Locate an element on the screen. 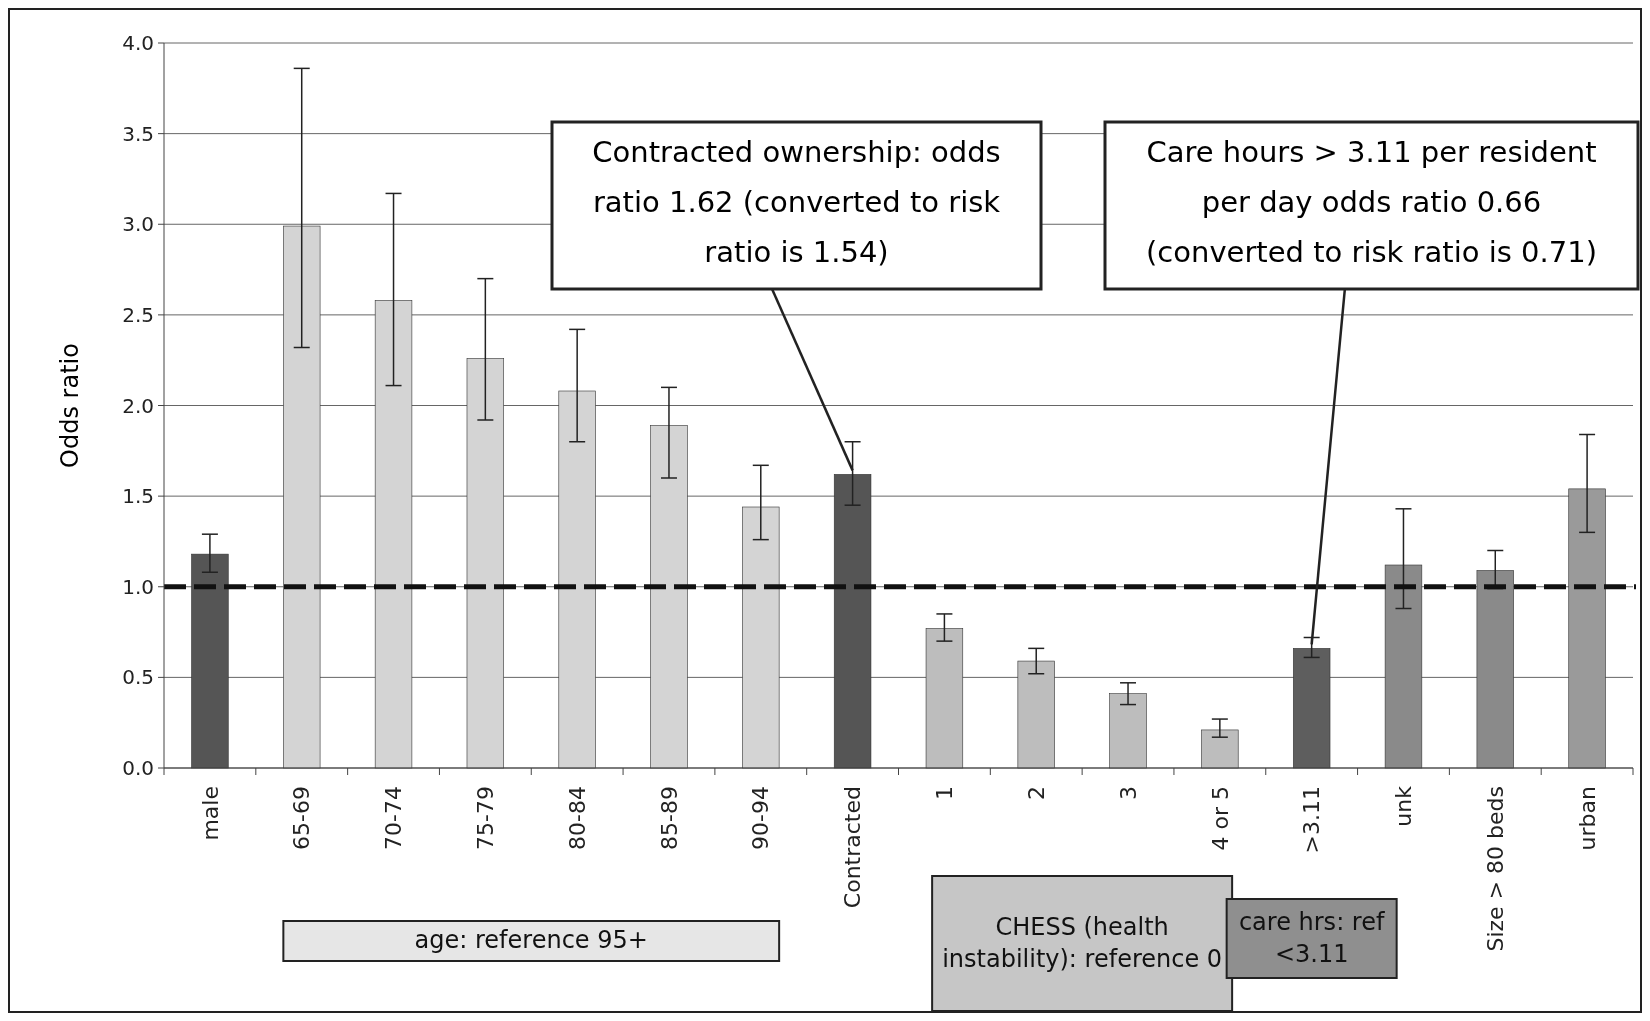  y-tick-label: 4.0 is located at coordinates (138, 43).